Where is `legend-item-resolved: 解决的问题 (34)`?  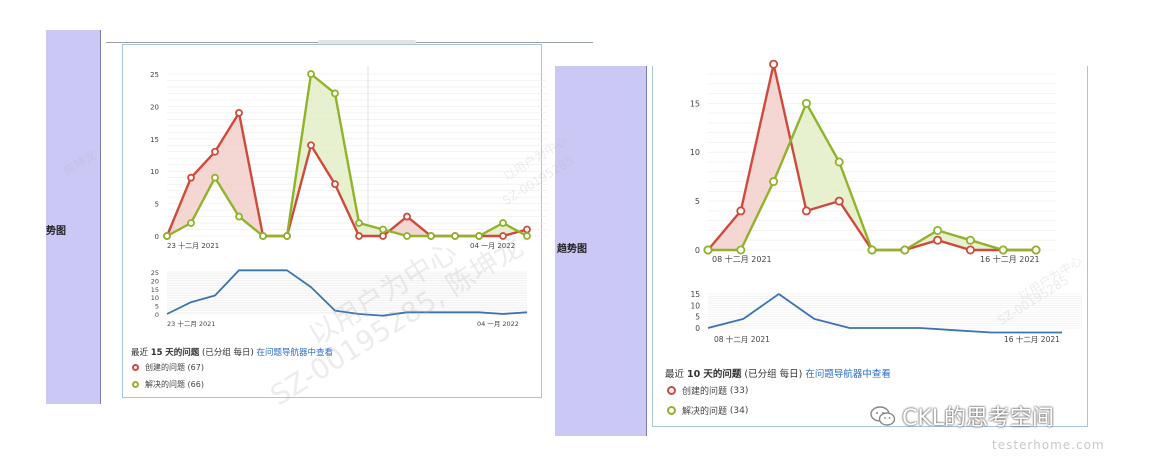
legend-item-resolved: 解决的问题 (34) is located at coordinates (707, 410).